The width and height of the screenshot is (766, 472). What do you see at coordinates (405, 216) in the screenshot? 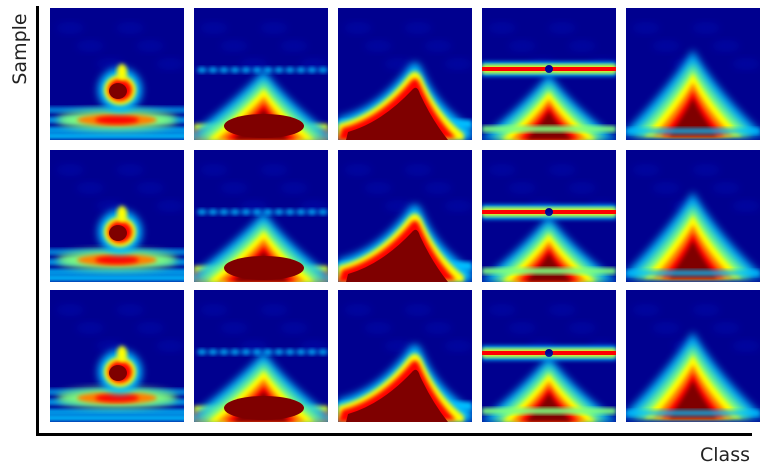
I see `scalogram-panel-r2-c3` at bounding box center [405, 216].